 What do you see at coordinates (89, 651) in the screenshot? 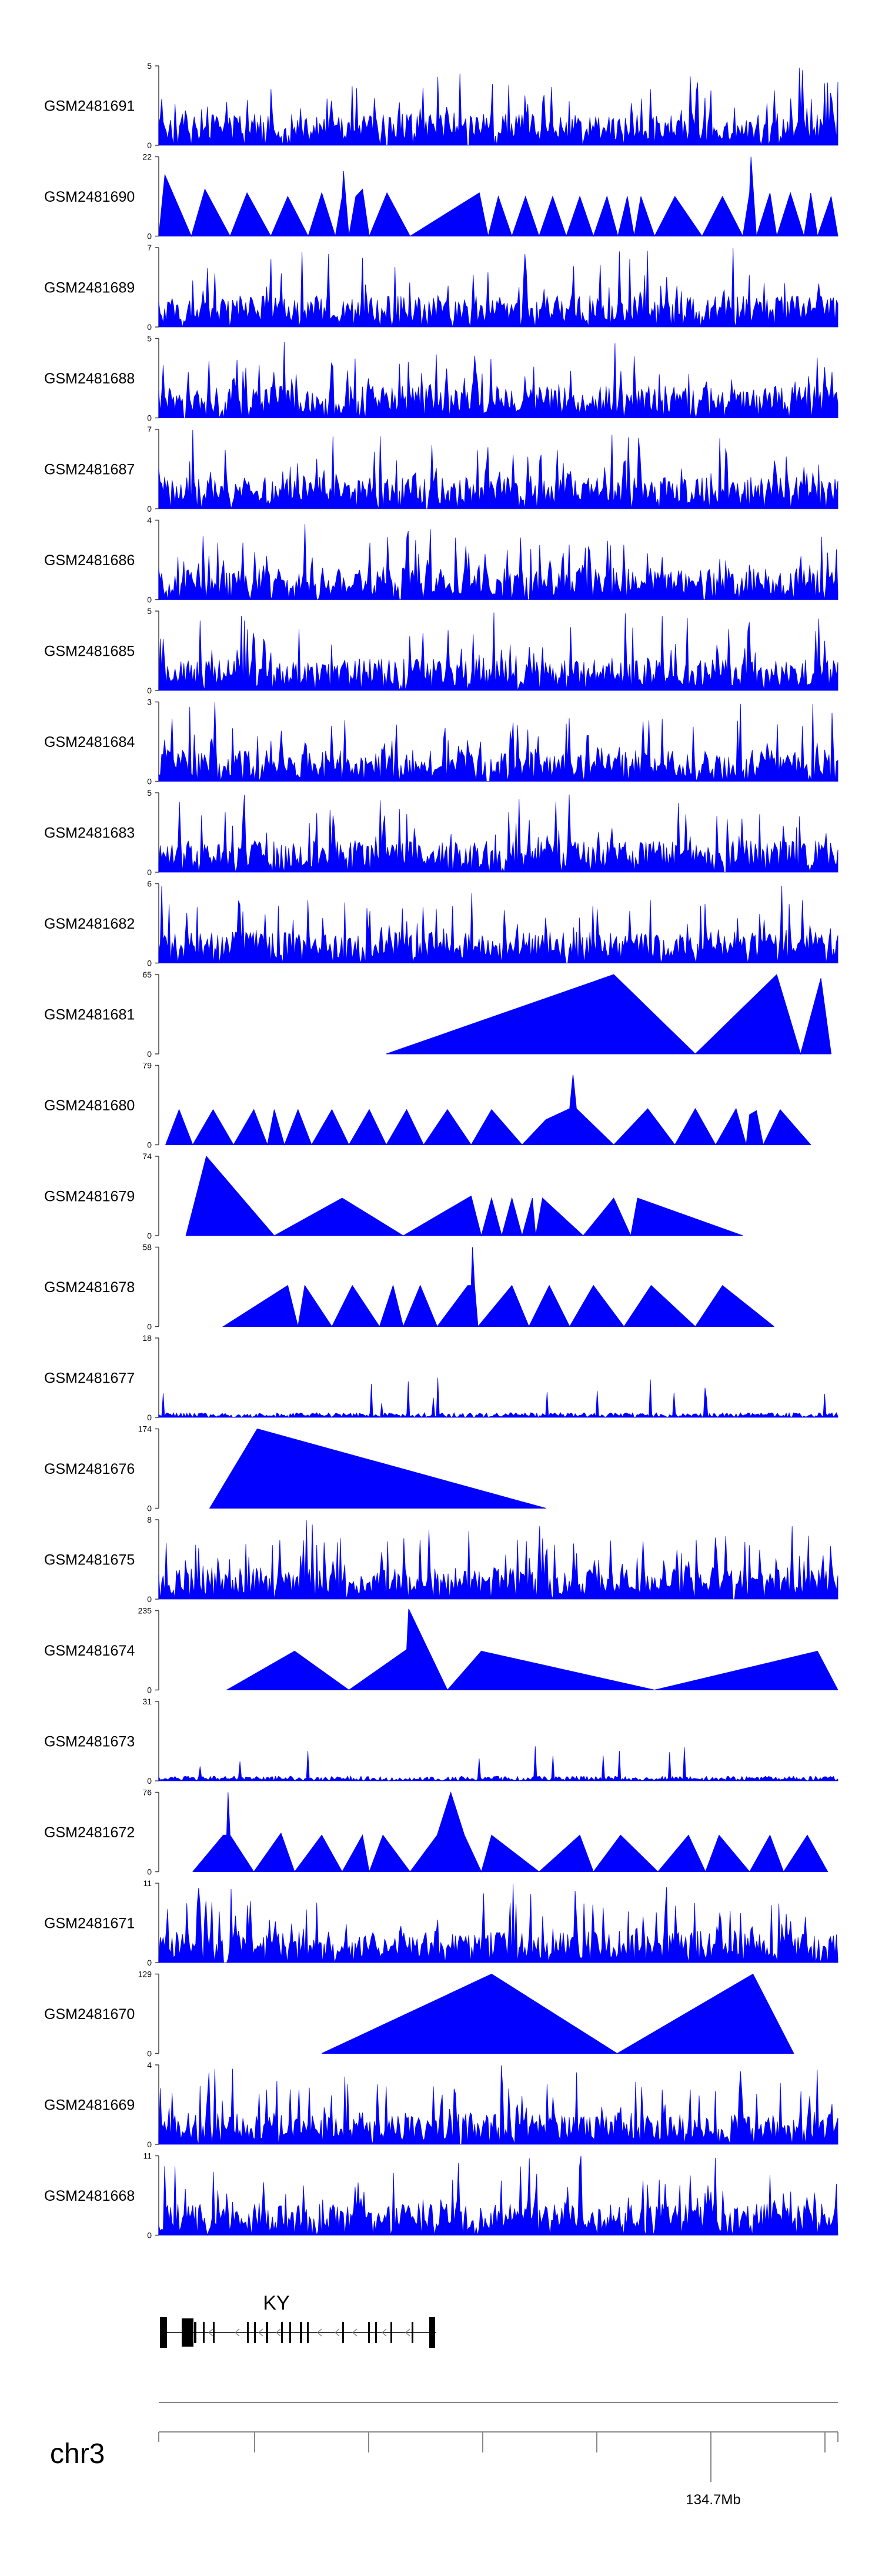
I see `track-label: GSM2481685` at bounding box center [89, 651].